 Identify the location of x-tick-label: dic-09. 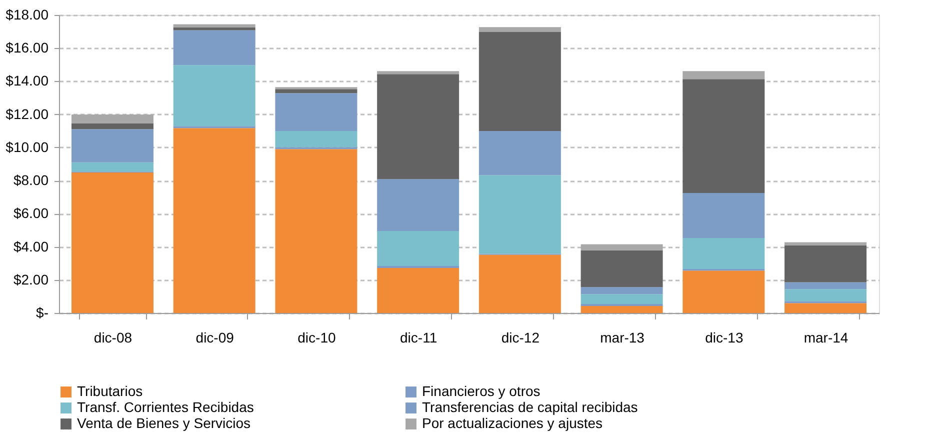
(215, 338).